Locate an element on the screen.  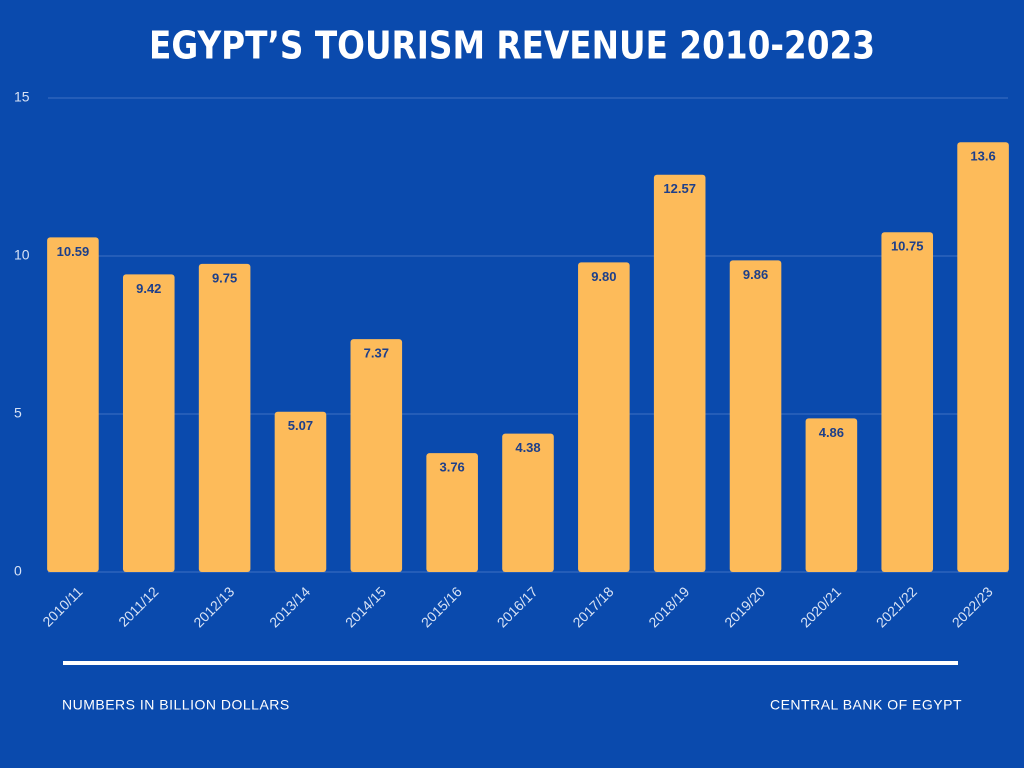
value-label: 4.38 is located at coordinates (527, 447).